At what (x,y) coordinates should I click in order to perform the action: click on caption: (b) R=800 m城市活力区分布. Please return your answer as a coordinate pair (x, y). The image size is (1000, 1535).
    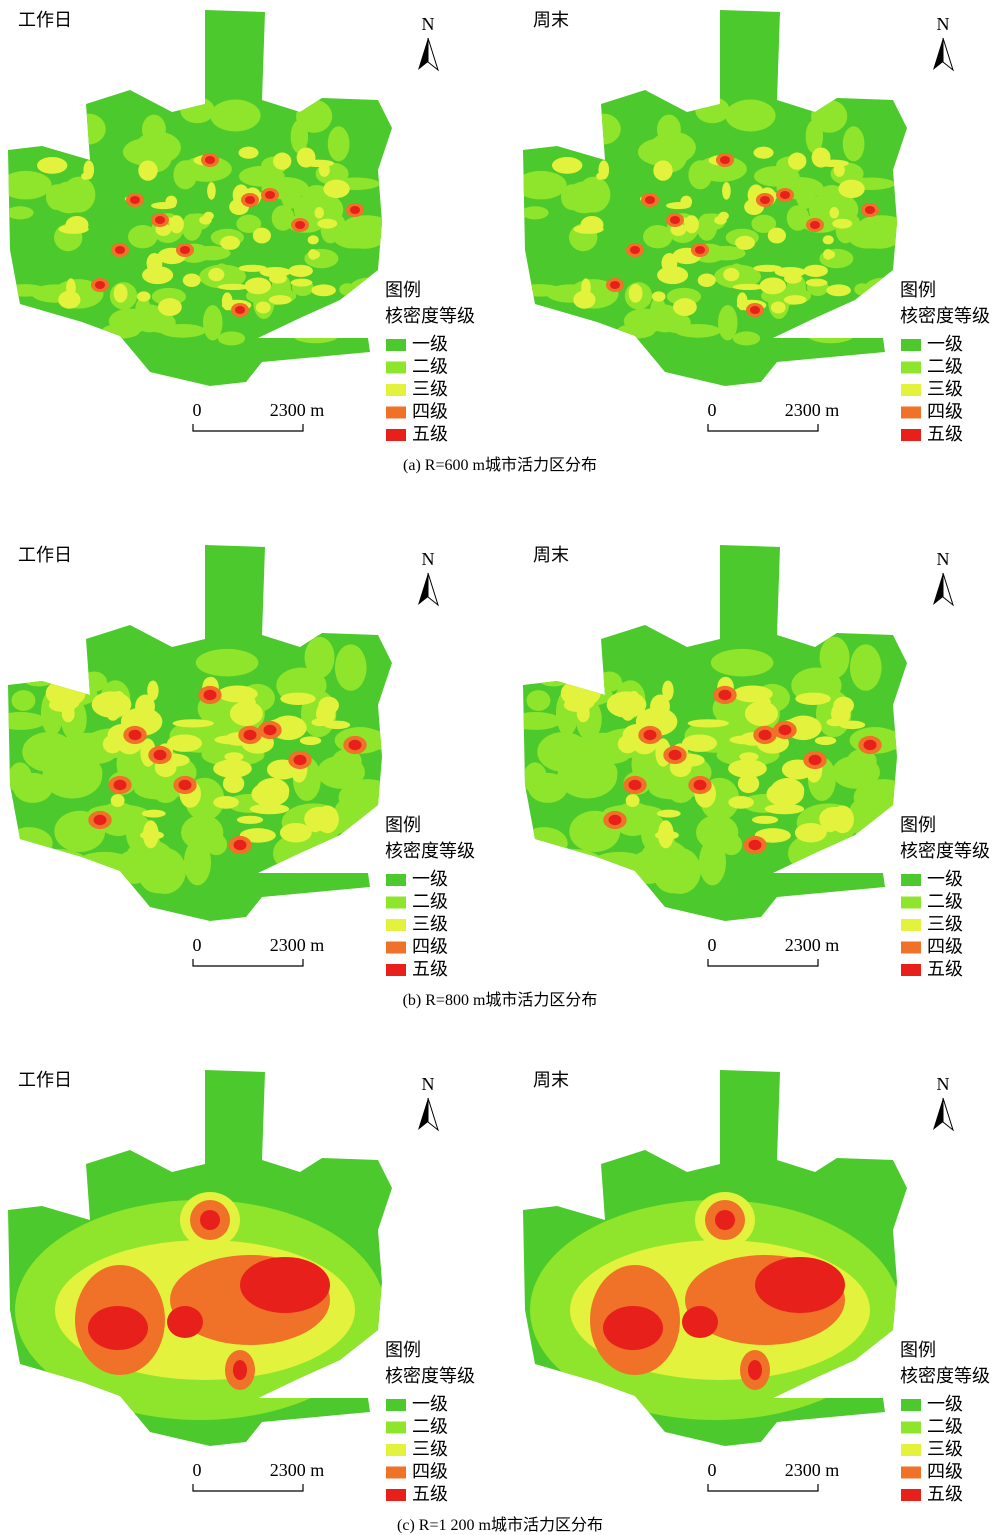
    Looking at the image, I should click on (500, 1000).